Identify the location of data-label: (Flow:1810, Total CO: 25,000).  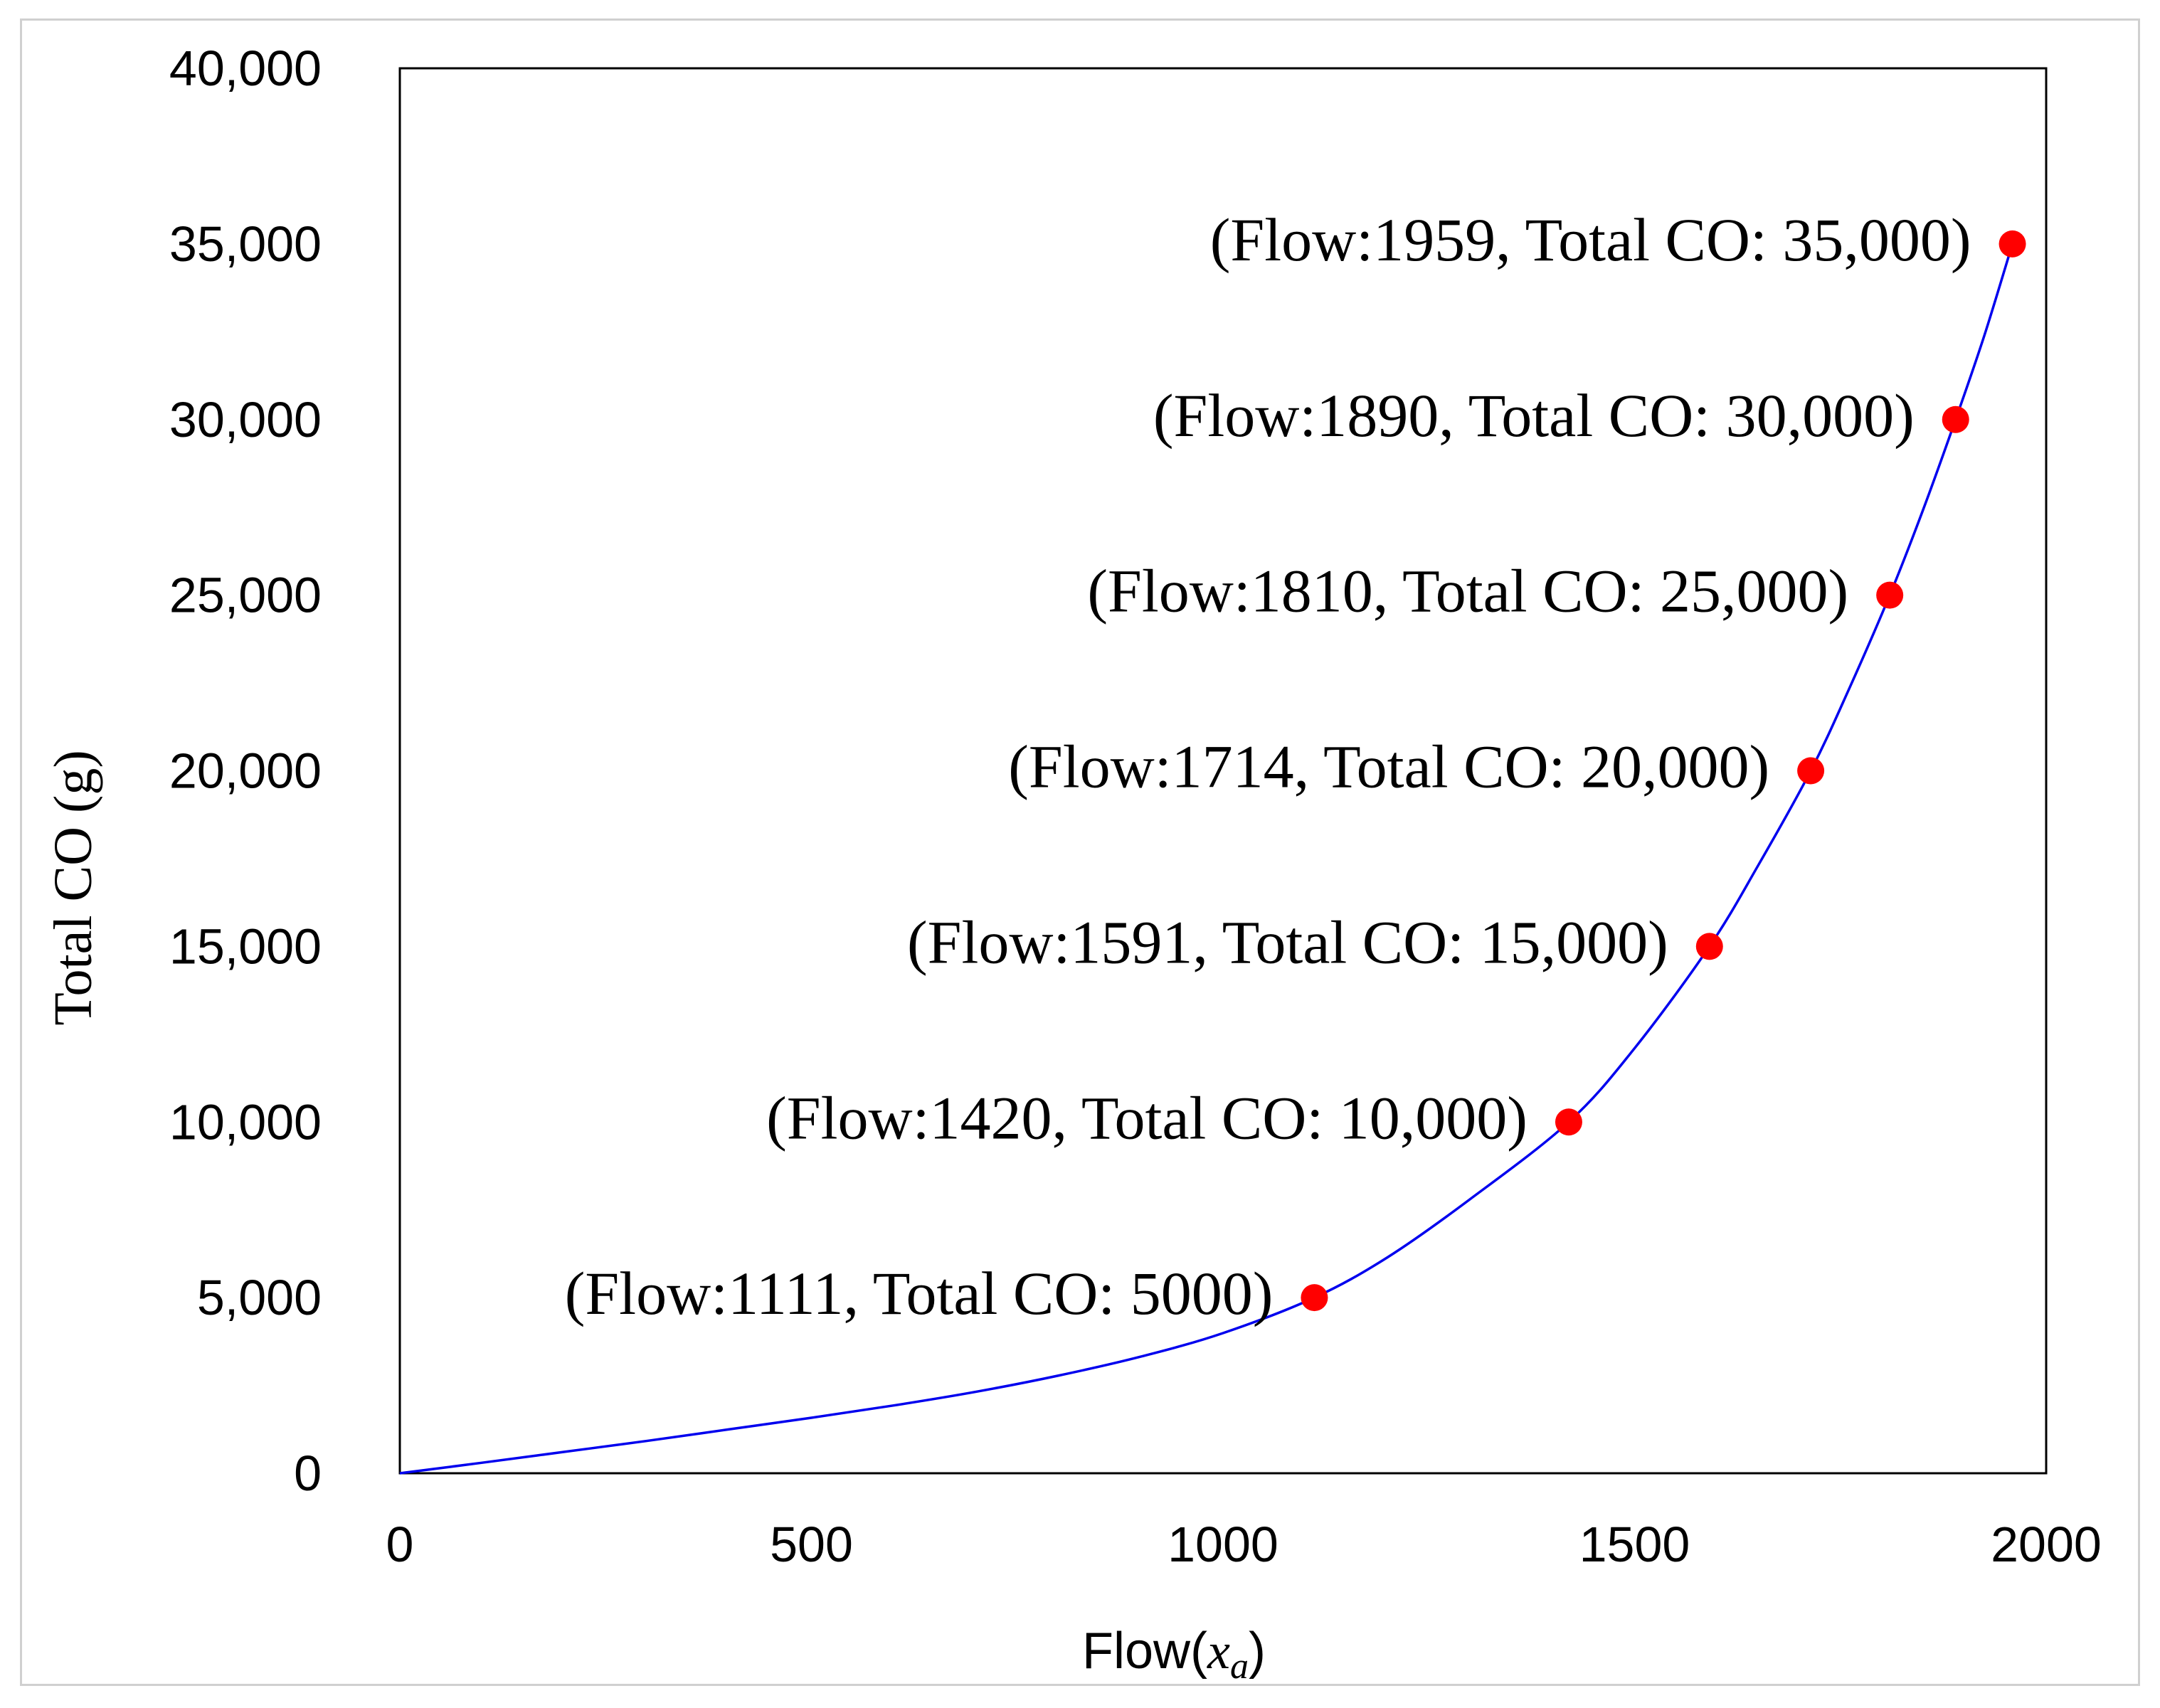
(1467, 591).